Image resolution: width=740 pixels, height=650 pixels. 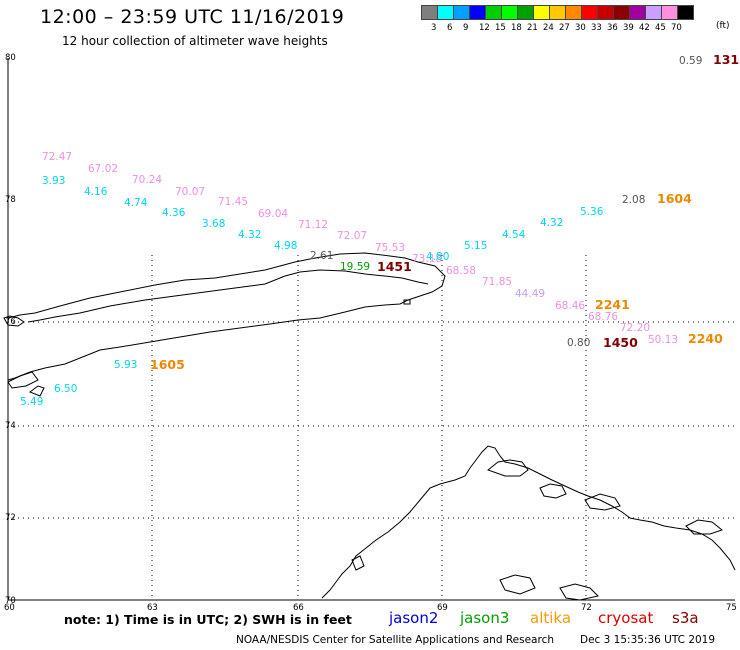 What do you see at coordinates (10, 518) in the screenshot?
I see `lat-label: 72` at bounding box center [10, 518].